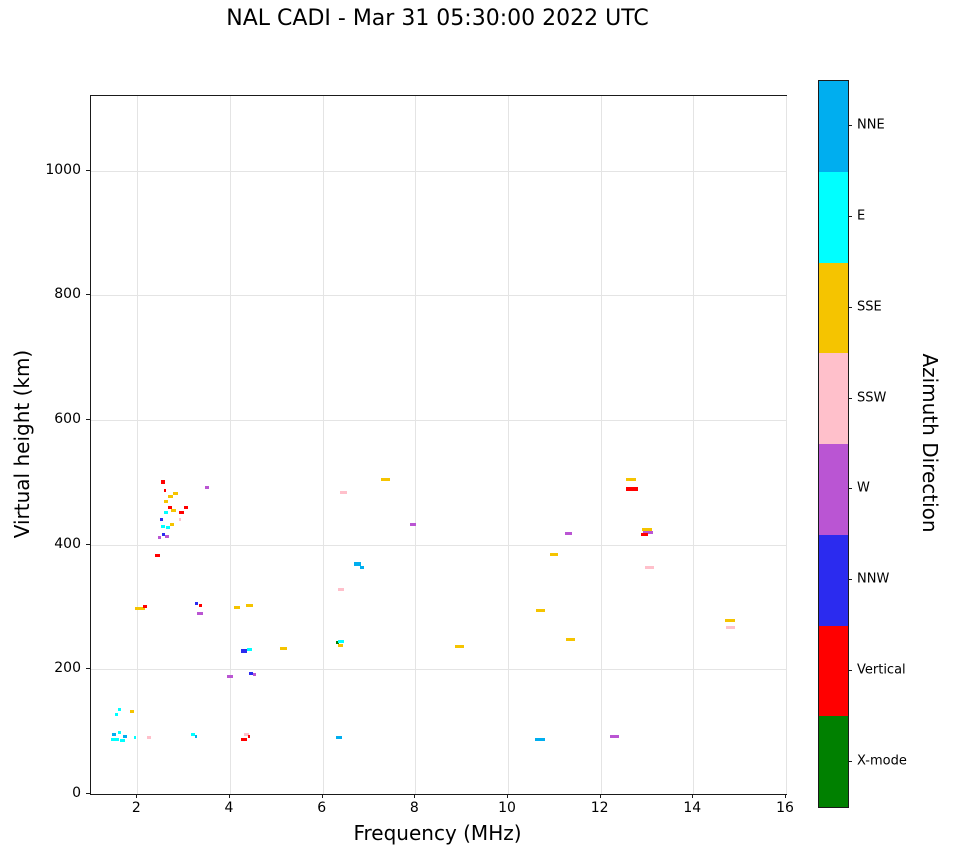 The image size is (958, 857). Describe the element at coordinates (692, 808) in the screenshot. I see `x-tick-label: 14` at that location.